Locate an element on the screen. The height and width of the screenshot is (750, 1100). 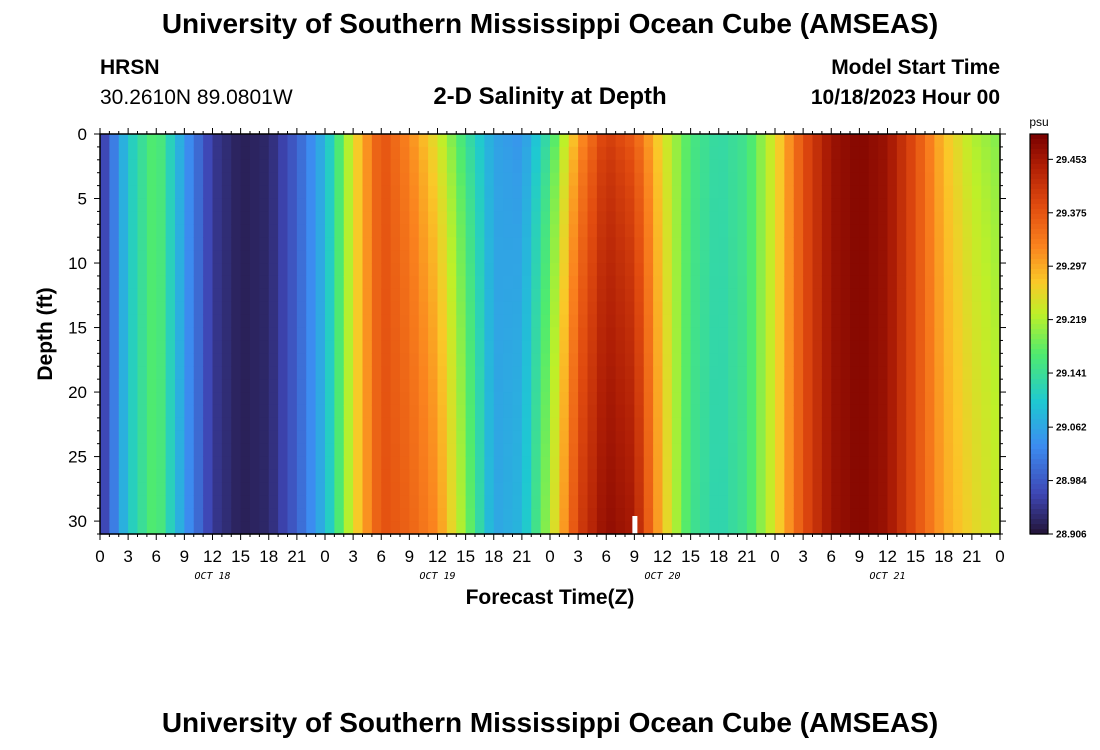
y-tick-label: 25 is located at coordinates (77, 457).